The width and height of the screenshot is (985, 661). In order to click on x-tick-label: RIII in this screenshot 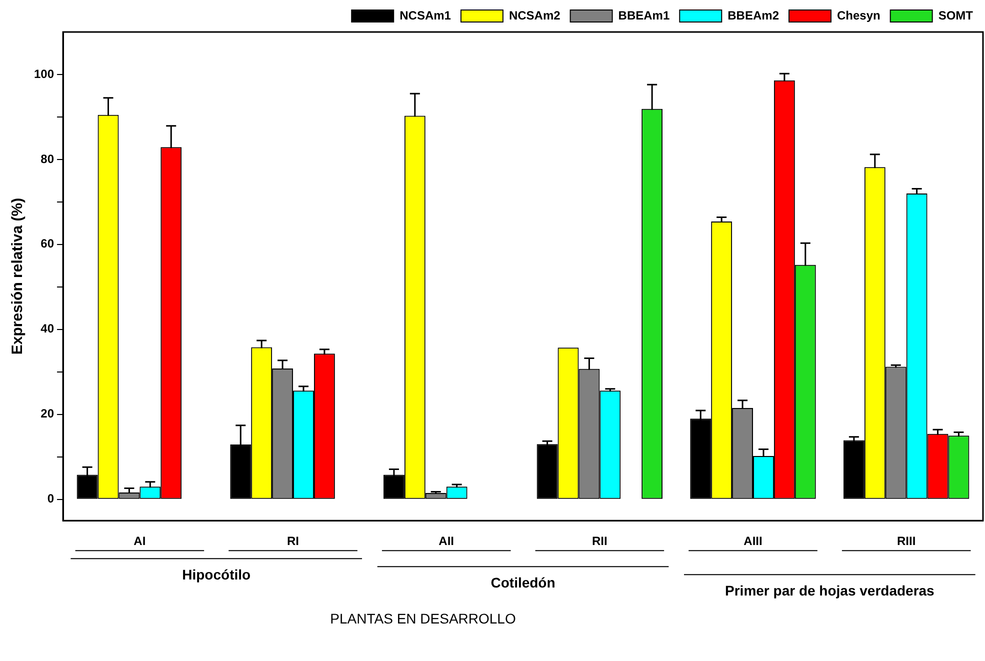, I will do `click(906, 541)`.